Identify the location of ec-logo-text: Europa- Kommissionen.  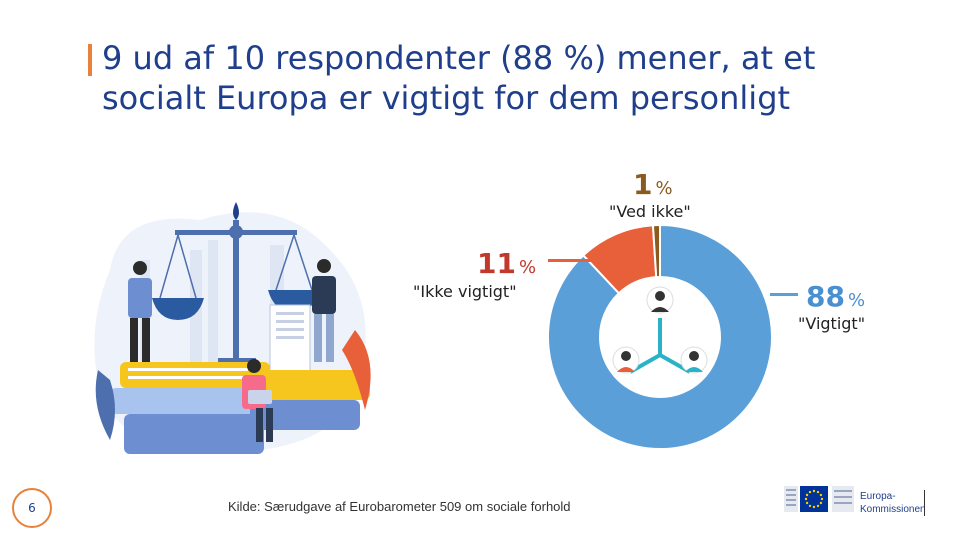
(893, 503).